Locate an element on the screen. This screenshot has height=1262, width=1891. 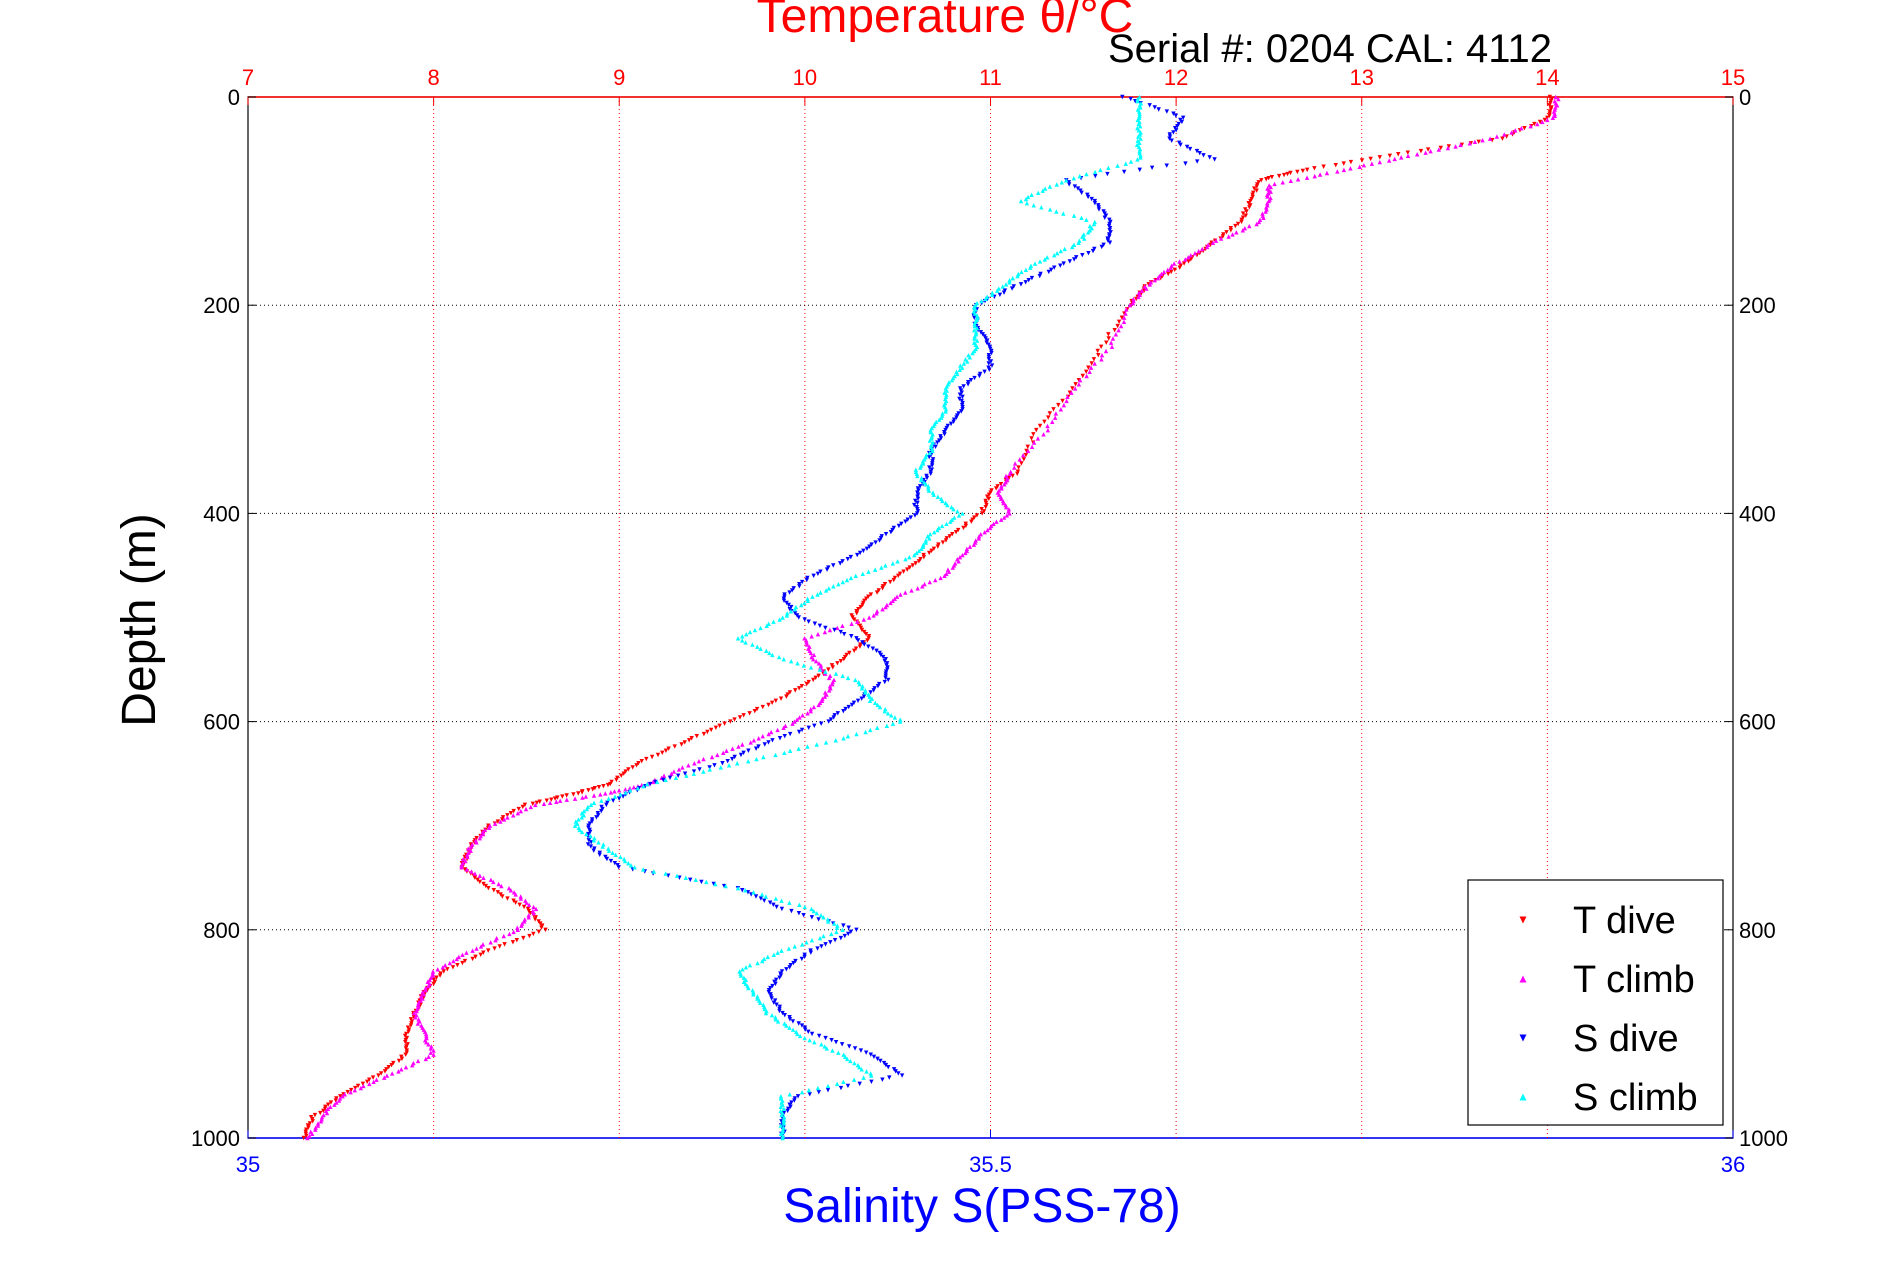
legend-marker is located at coordinates (1523, 1038).